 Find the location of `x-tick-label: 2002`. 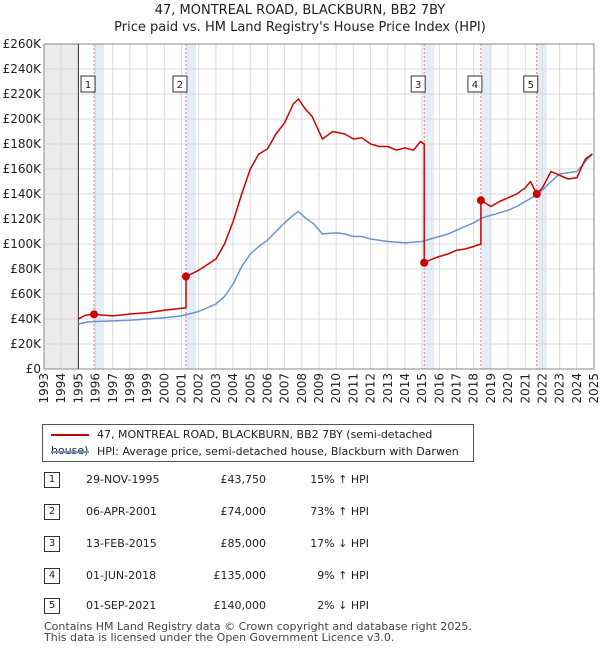

x-tick-label: 2002 is located at coordinates (199, 388).